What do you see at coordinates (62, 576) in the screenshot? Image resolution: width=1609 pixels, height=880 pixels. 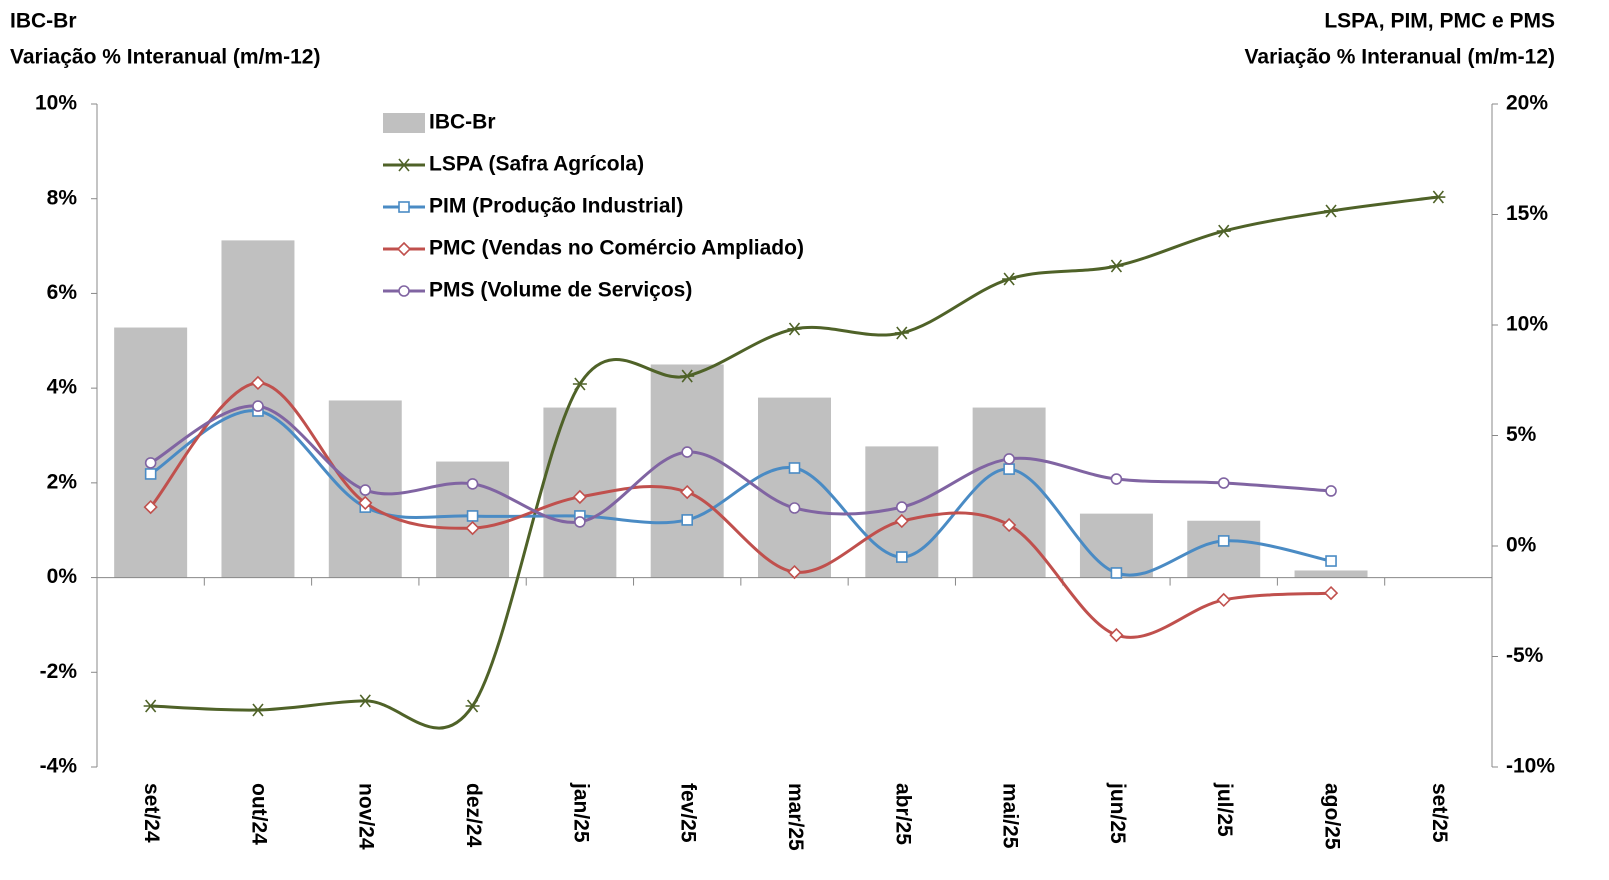 I see `y-tick-label: 0%` at bounding box center [62, 576].